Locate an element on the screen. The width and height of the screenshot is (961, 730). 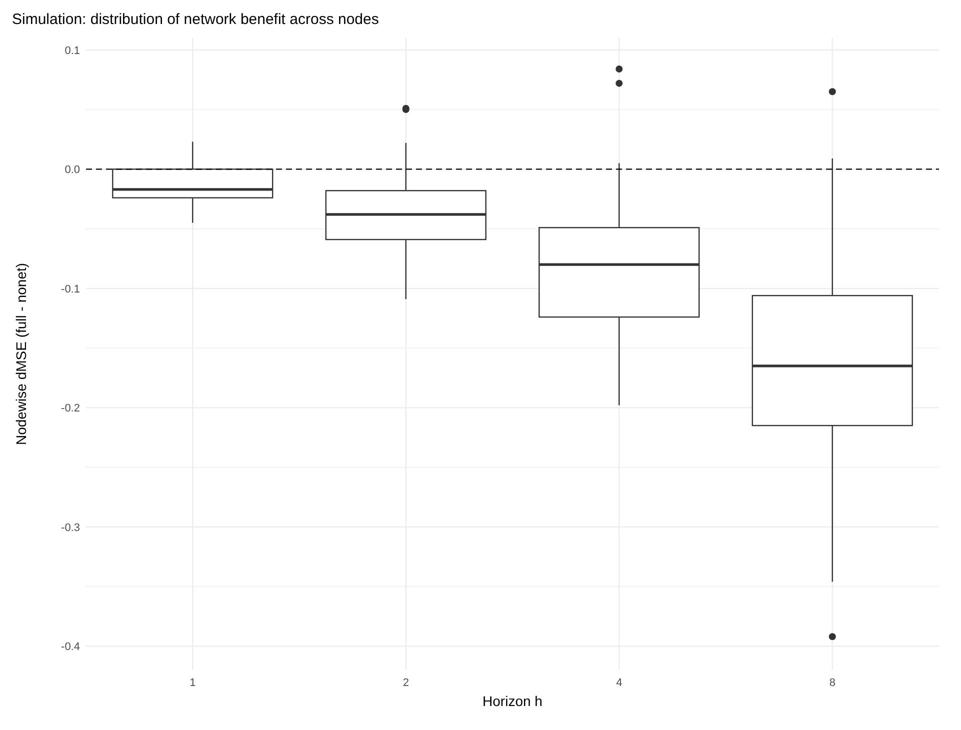
y-axis-title: Nodewise dMSE (full - nonet) is located at coordinates (21, 354).